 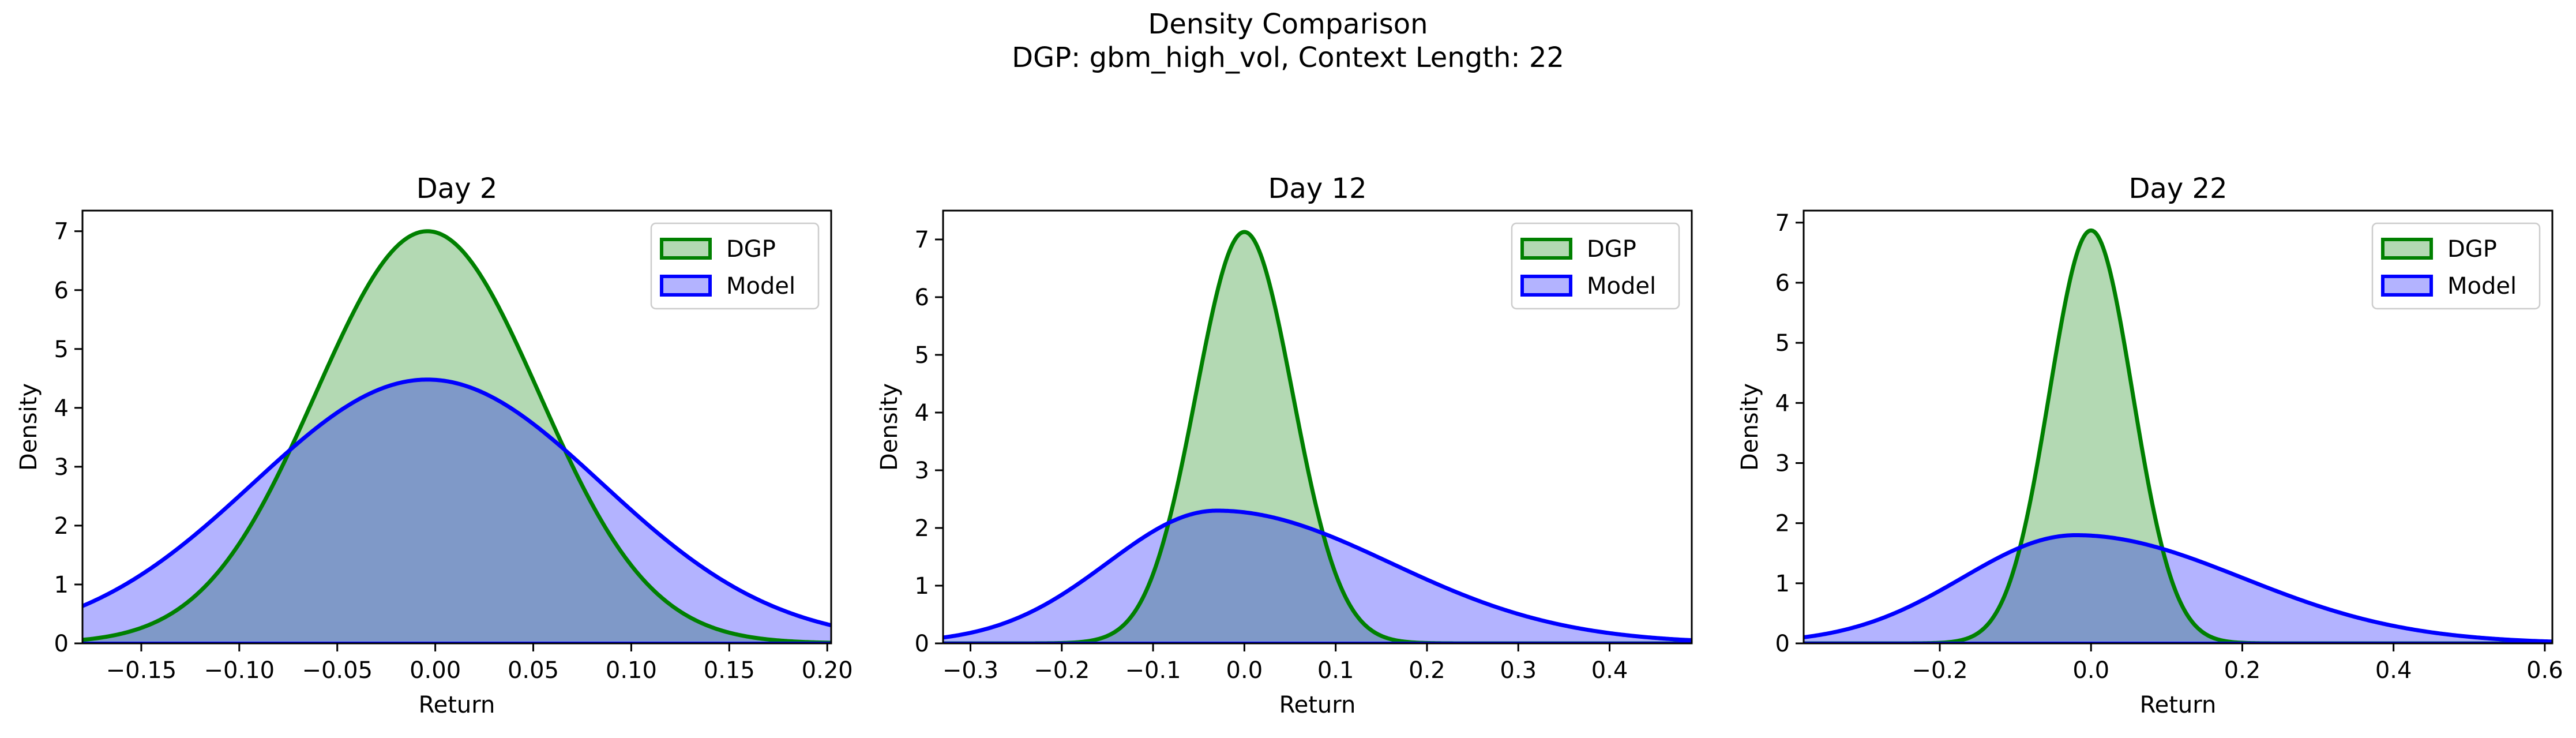 I want to click on panel-title: Day 22, so click(x=2177, y=189).